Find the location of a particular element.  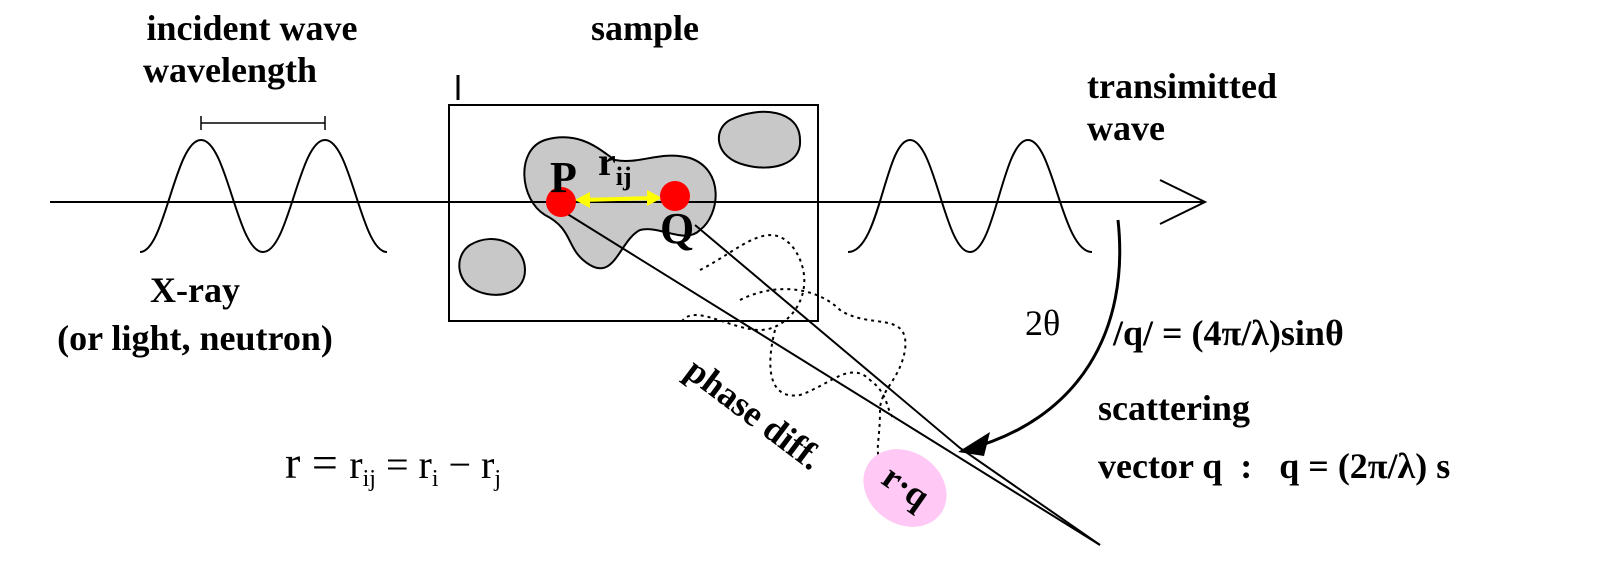

scattered-ray is located at coordinates (897, 385).